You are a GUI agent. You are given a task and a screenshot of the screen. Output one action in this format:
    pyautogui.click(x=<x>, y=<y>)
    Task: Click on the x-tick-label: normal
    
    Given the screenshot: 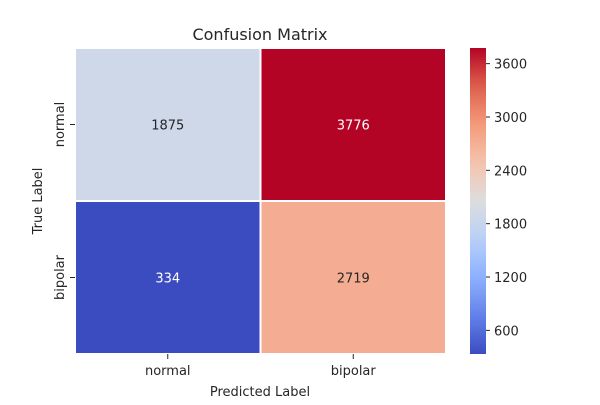 What is the action you would take?
    pyautogui.click(x=168, y=371)
    